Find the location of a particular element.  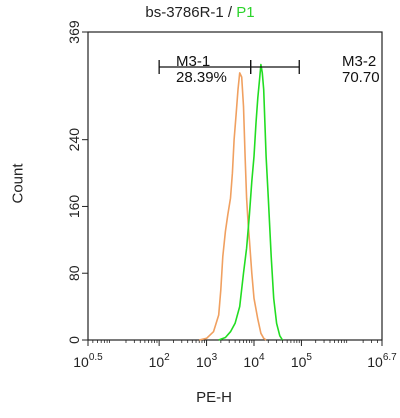

x-tick-label: 10³ is located at coordinates (207, 361).